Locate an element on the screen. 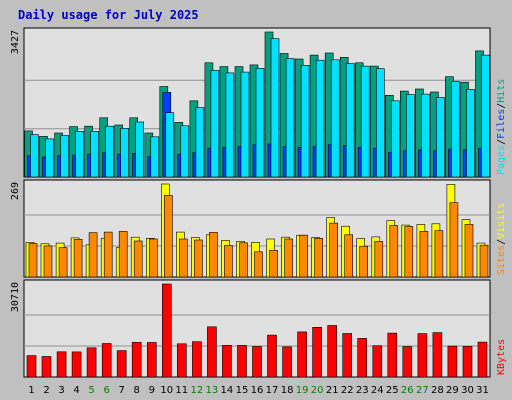 Image resolution: width=512 pixels, height=400 pixels. day-label-19: 19 is located at coordinates (302, 390).